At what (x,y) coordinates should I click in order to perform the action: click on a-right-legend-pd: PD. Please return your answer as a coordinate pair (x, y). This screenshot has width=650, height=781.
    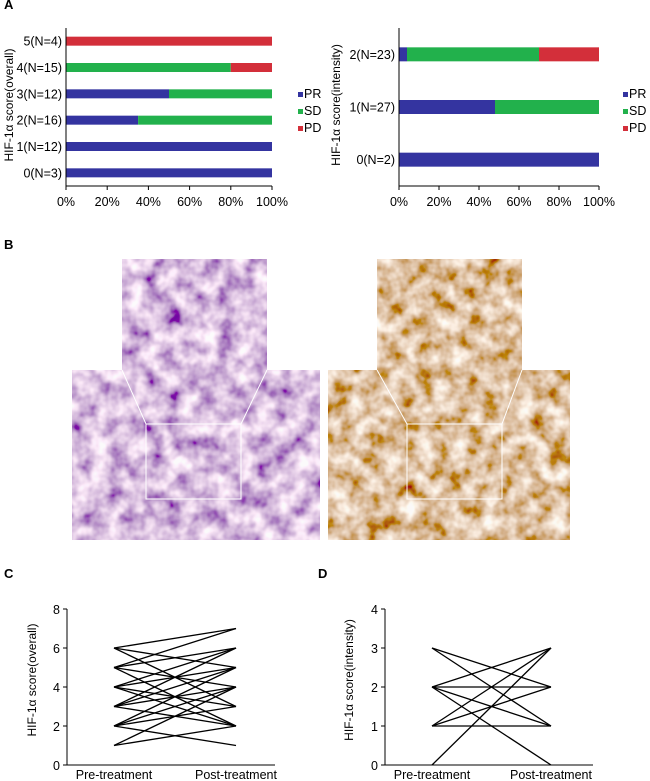
    Looking at the image, I should click on (637, 128).